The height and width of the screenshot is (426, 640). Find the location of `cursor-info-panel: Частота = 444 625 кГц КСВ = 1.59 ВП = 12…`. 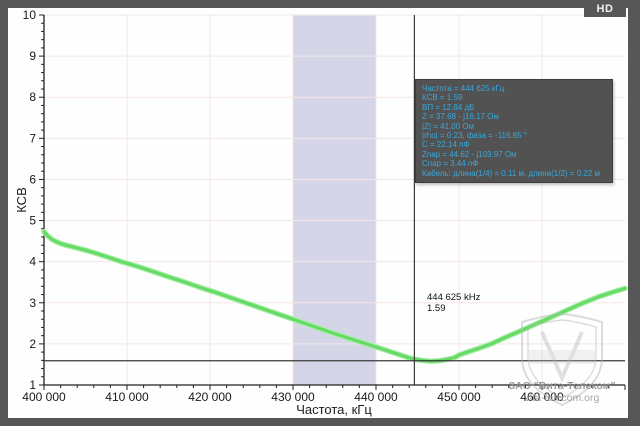

cursor-info-panel: Частота = 444 625 кГц КСВ = 1.59 ВП = 12… is located at coordinates (514, 131).